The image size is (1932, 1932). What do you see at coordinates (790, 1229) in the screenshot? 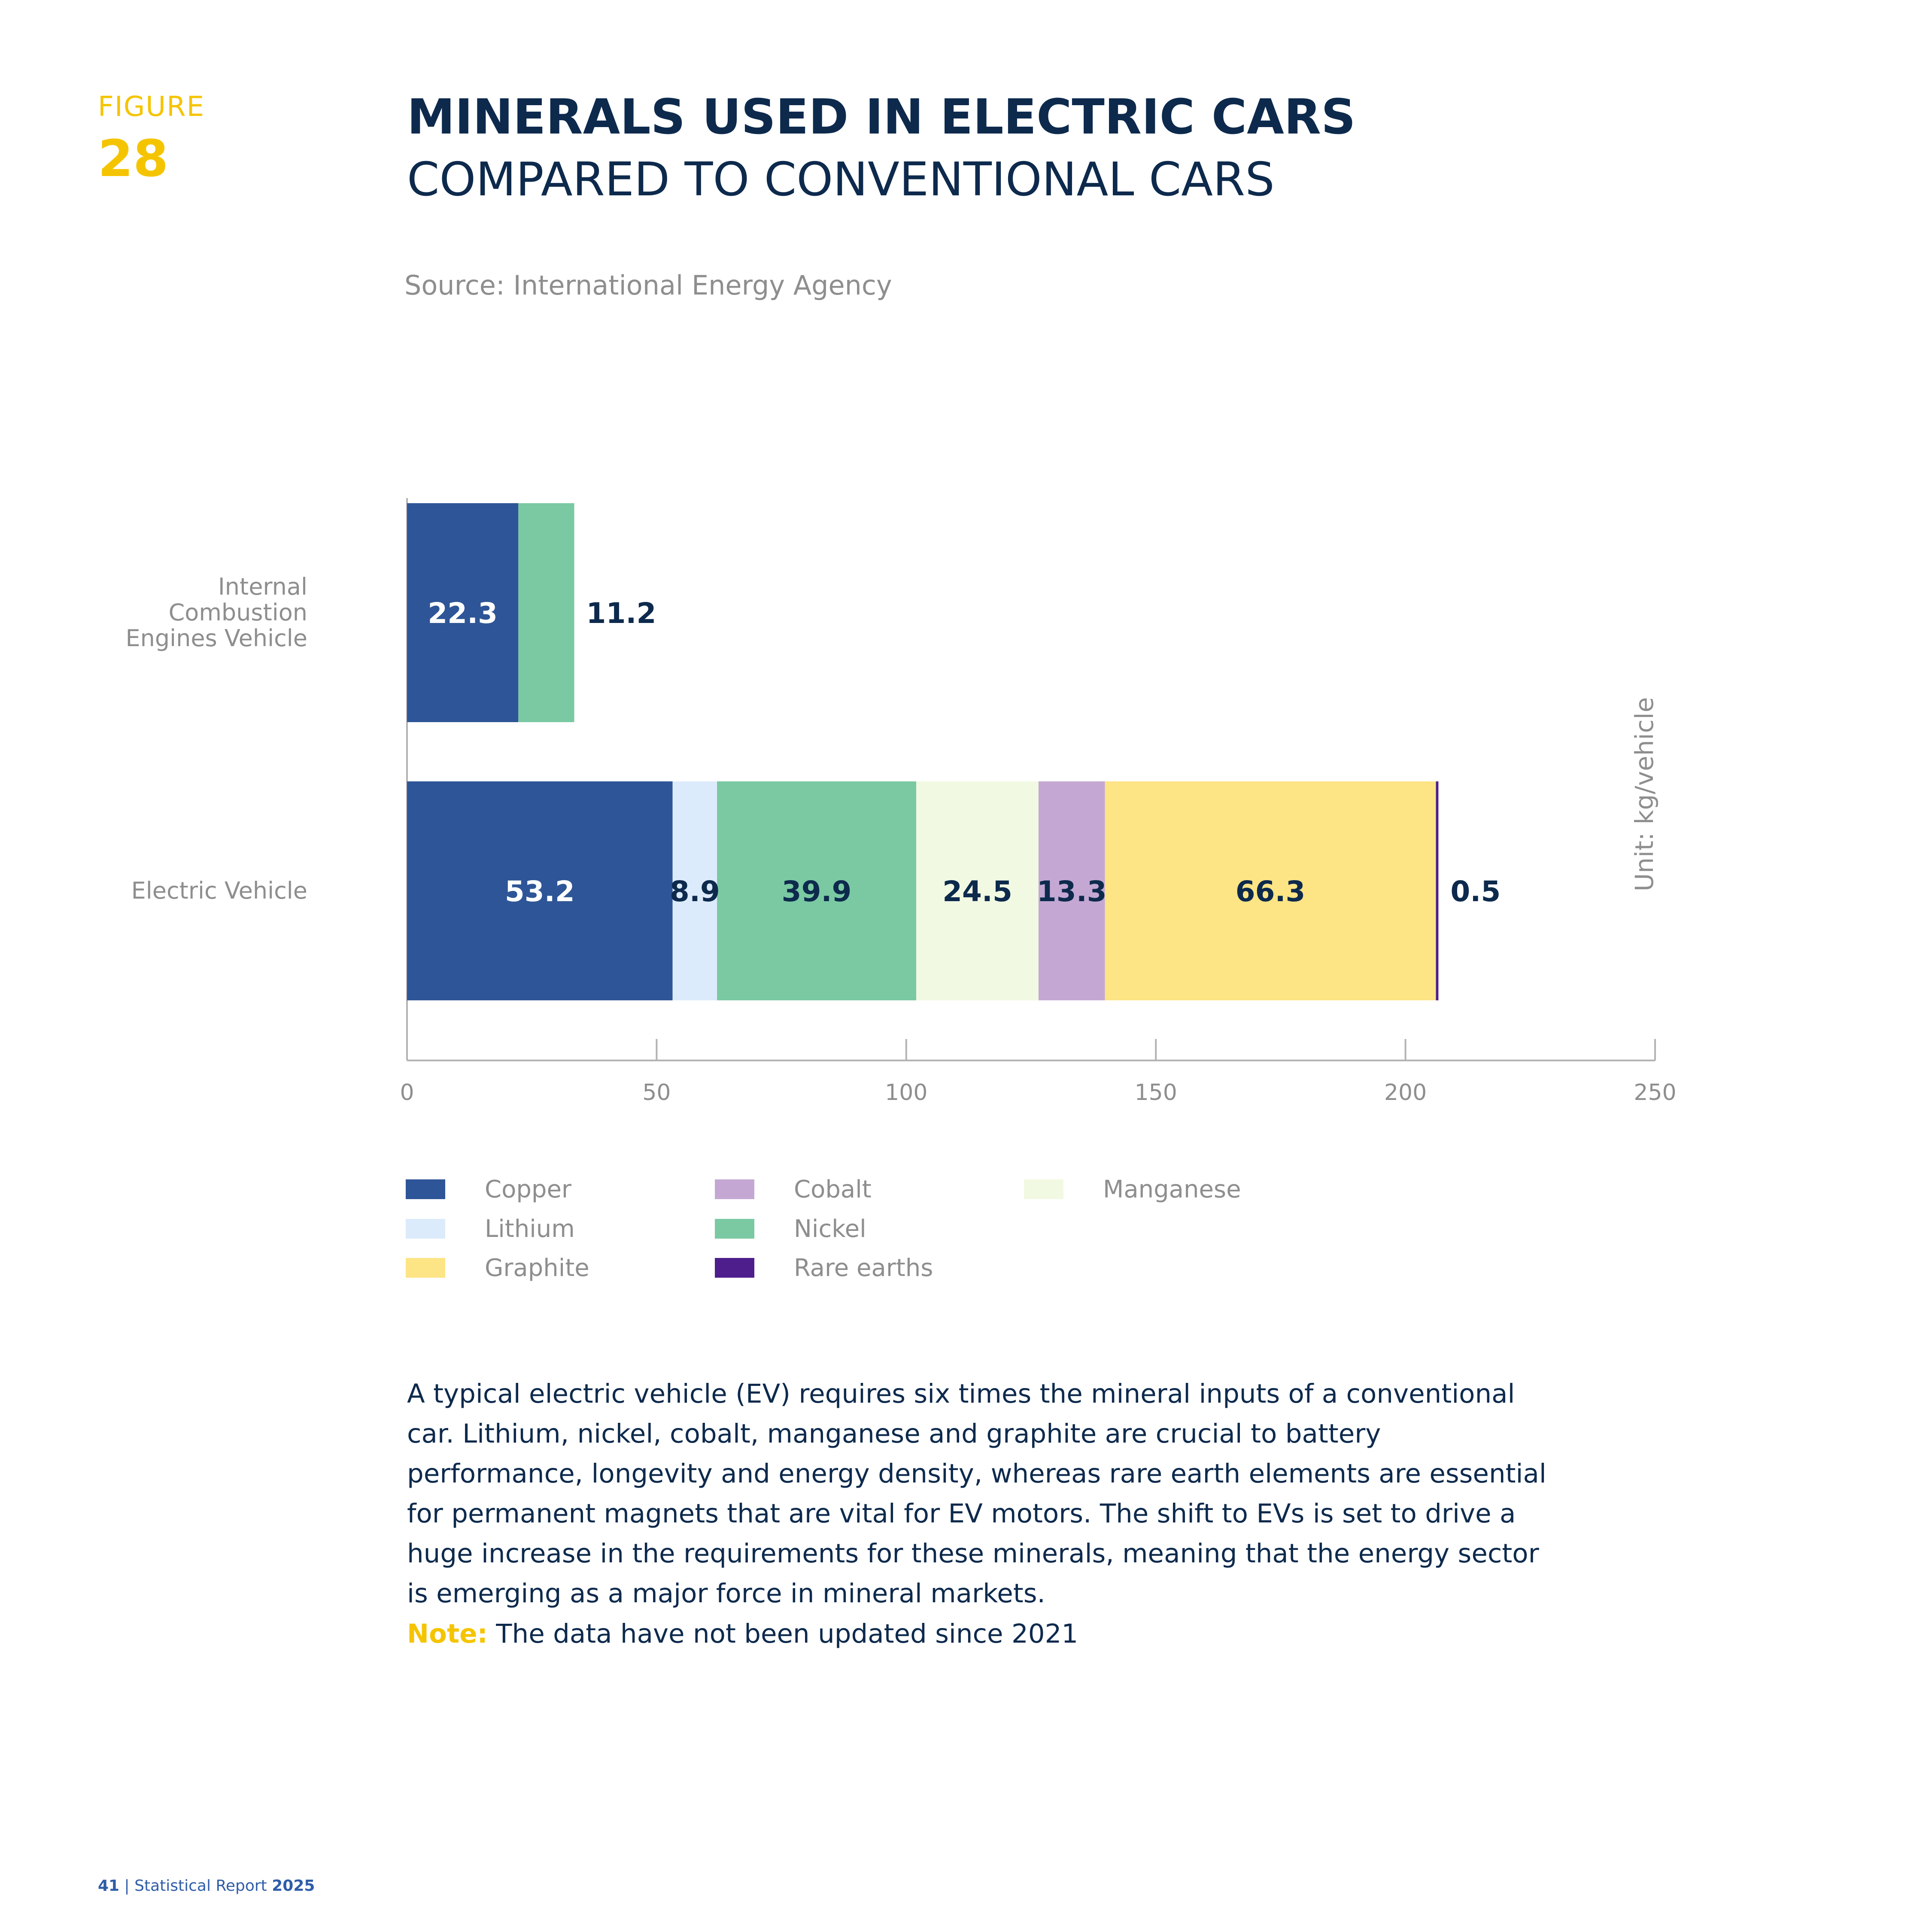
I see `legend-item-nickel: Nickel` at bounding box center [790, 1229].